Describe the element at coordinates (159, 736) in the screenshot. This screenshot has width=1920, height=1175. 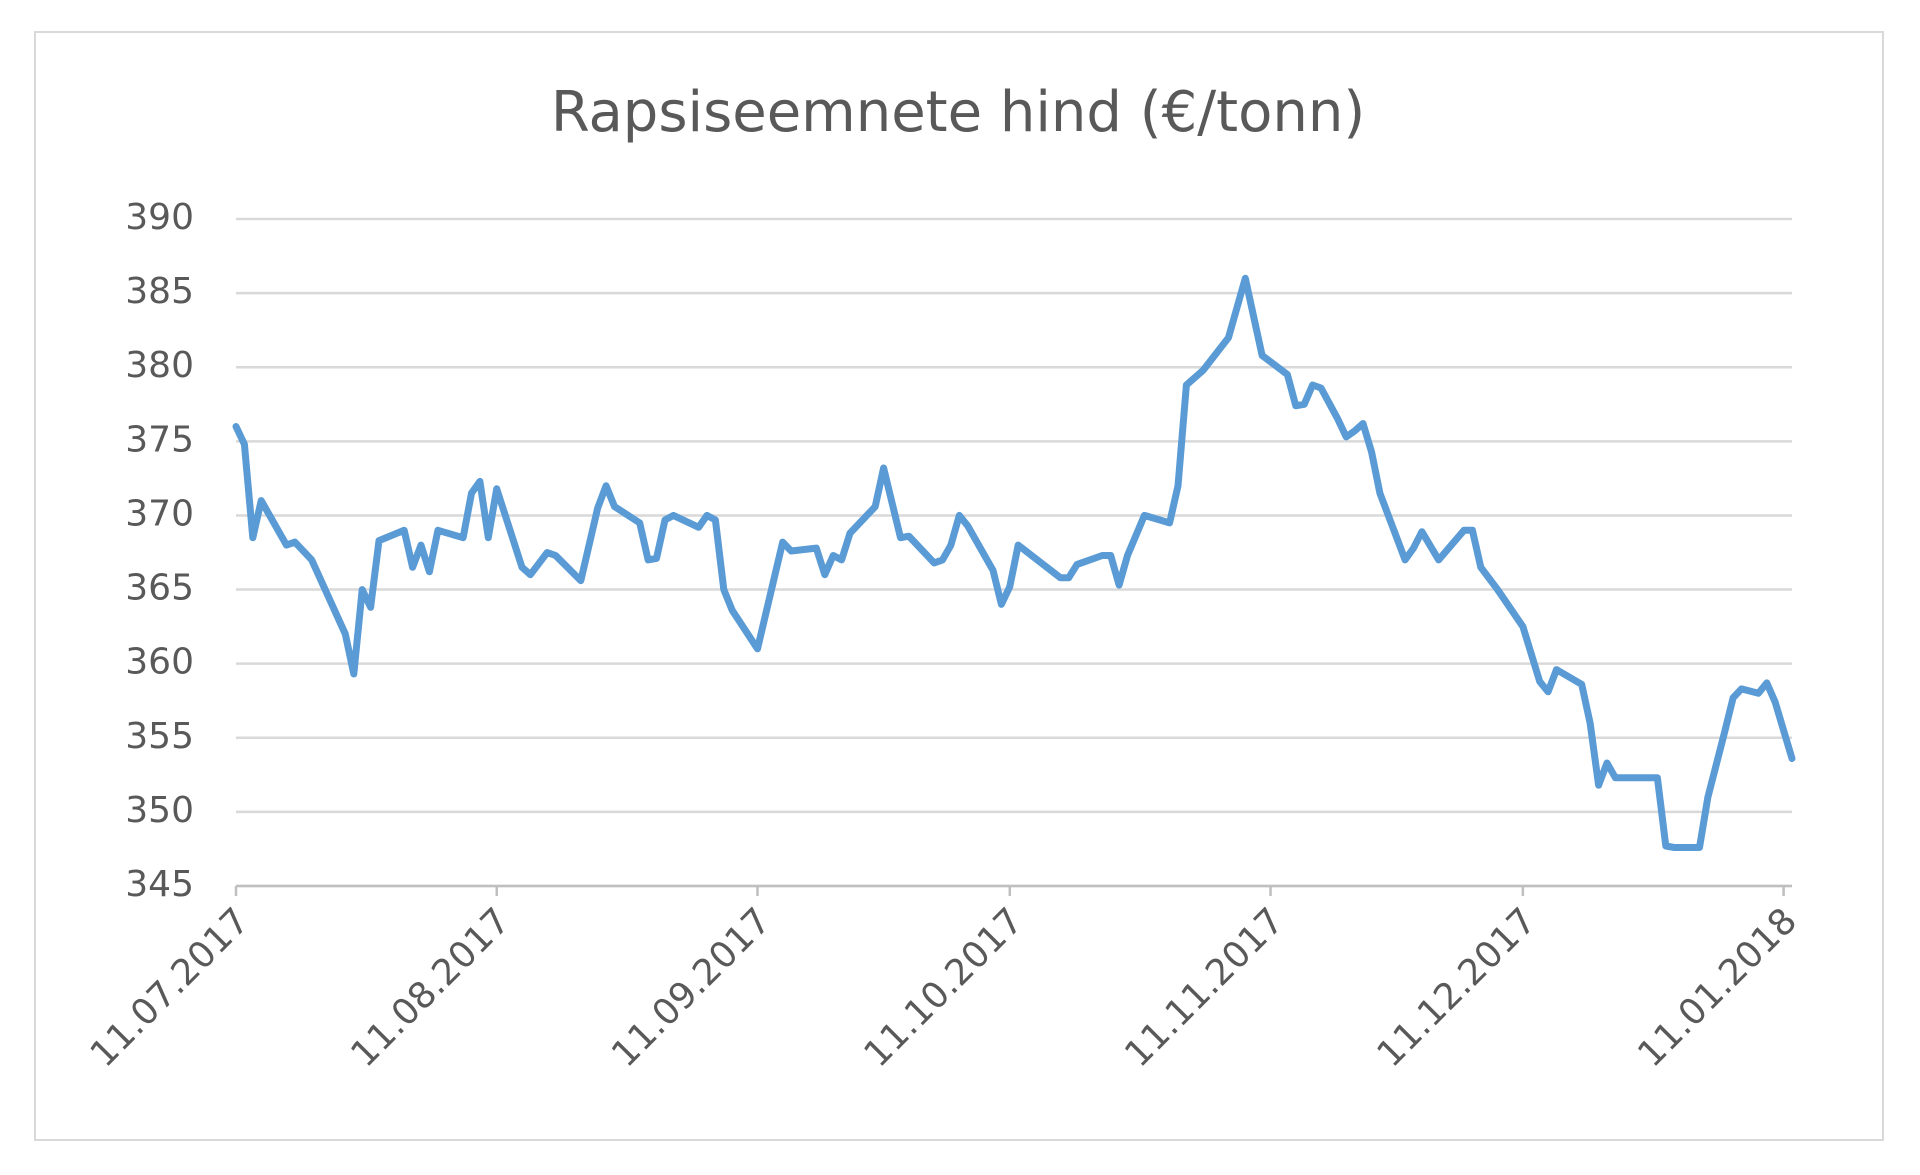
I see `y-tick-label: 355` at that location.